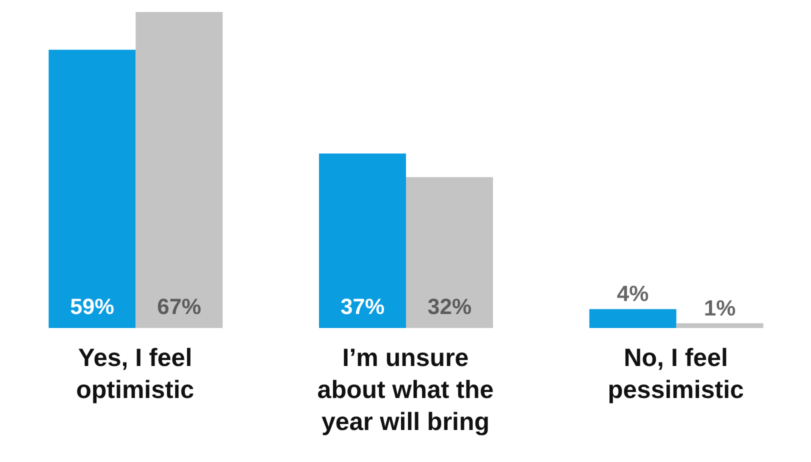 The height and width of the screenshot is (462, 811). Describe the element at coordinates (135, 374) in the screenshot. I see `x-tick-label: Yes, I feel optimistic` at that location.